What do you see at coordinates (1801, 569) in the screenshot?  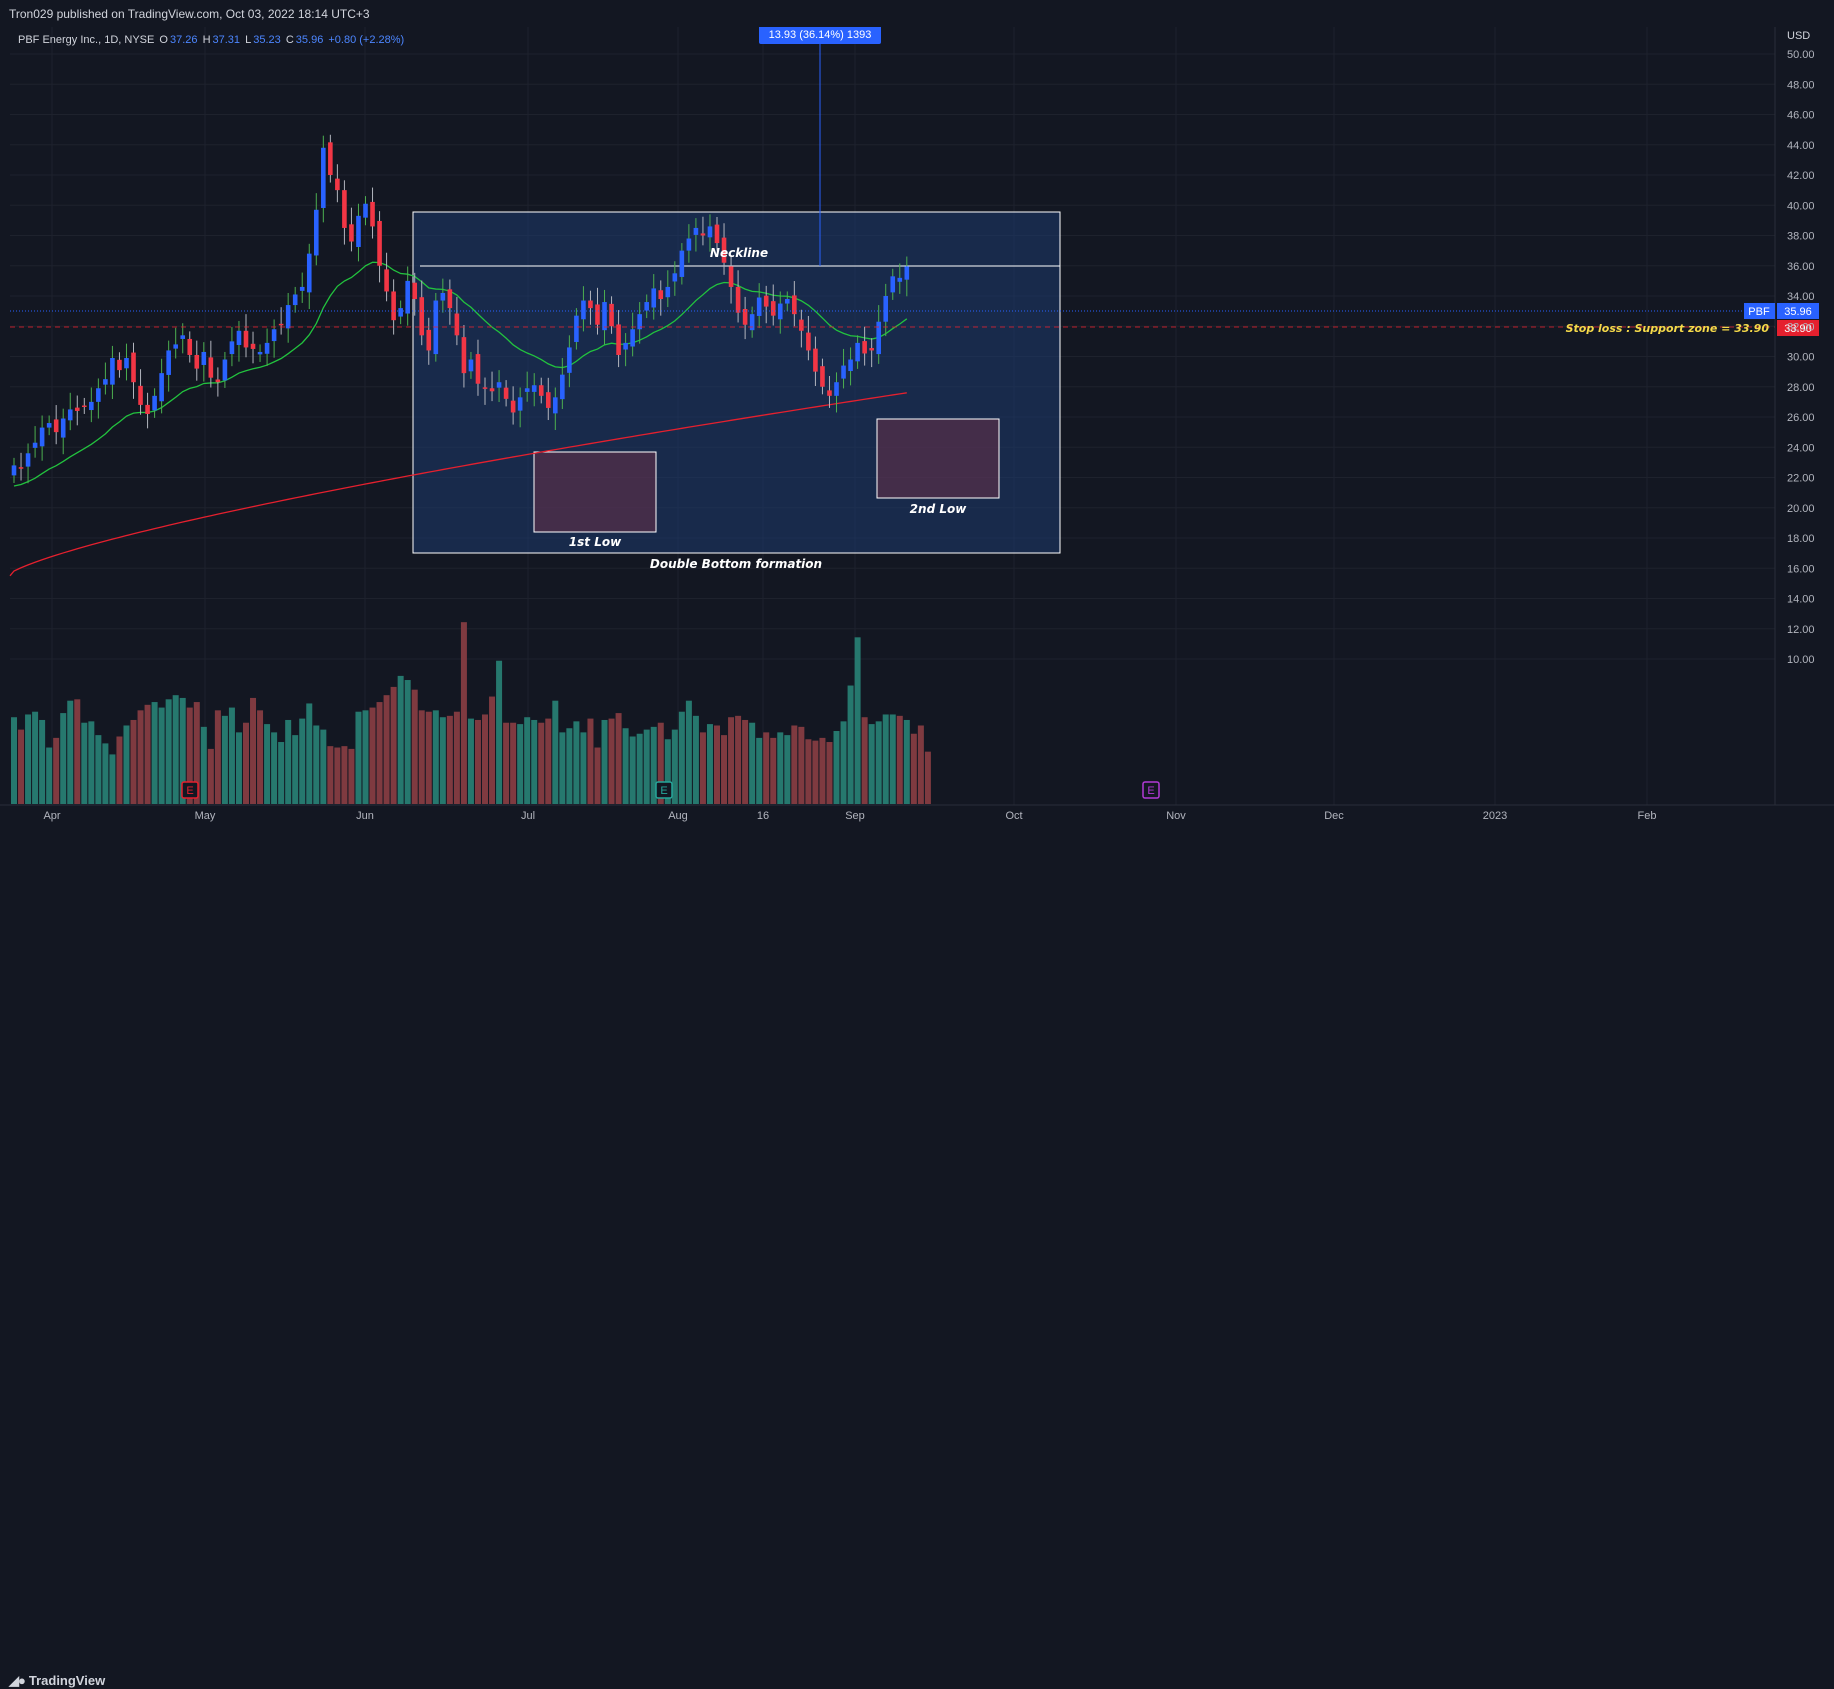 I see `y-tick-label: 16.00` at bounding box center [1801, 569].